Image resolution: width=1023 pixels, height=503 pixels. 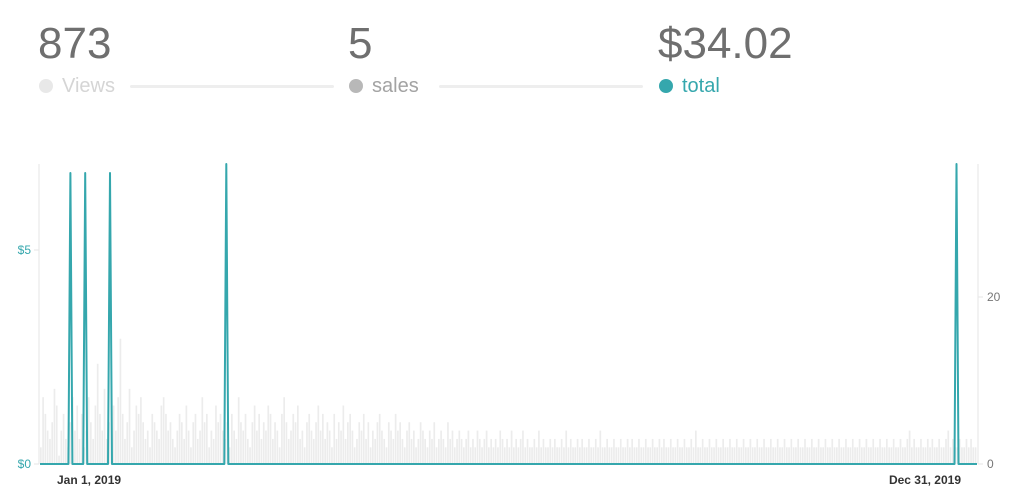 I want to click on stat-sales: 5 sales, so click(x=498, y=59).